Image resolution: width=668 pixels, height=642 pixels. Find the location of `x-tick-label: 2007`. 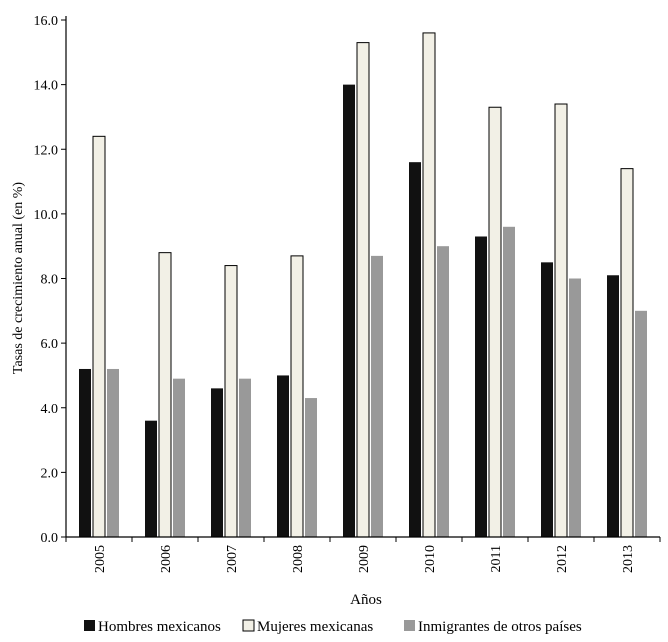

x-tick-label: 2007 is located at coordinates (232, 559).